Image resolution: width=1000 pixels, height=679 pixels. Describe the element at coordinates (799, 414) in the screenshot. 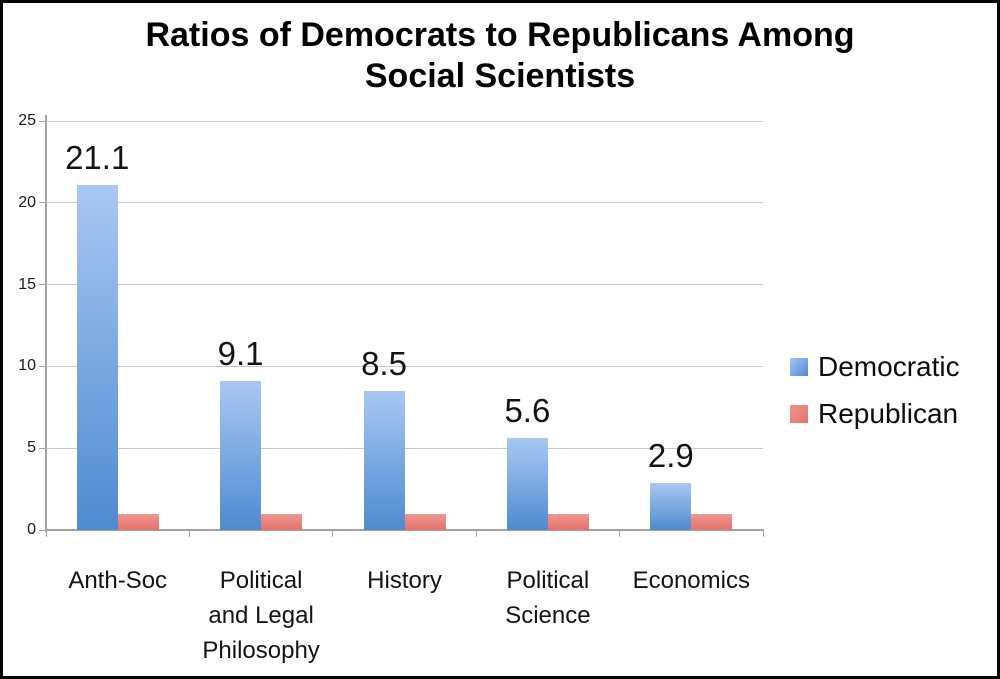

I see `legend-swatch-republican` at that location.